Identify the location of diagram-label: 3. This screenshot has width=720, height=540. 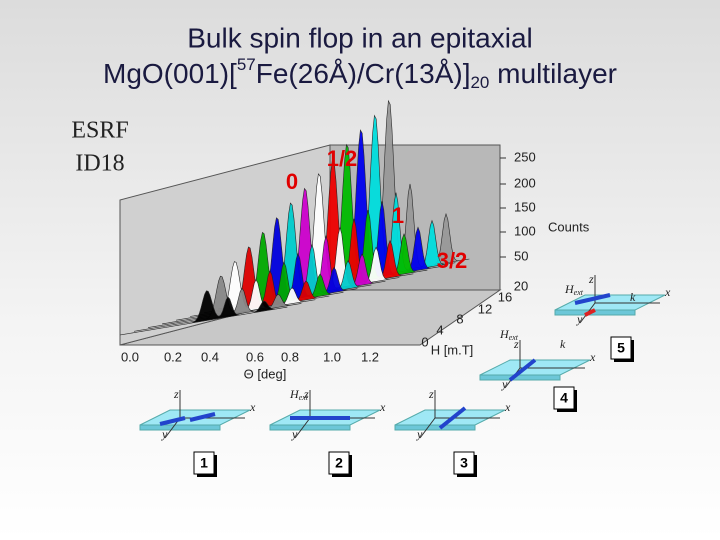
(464, 463).